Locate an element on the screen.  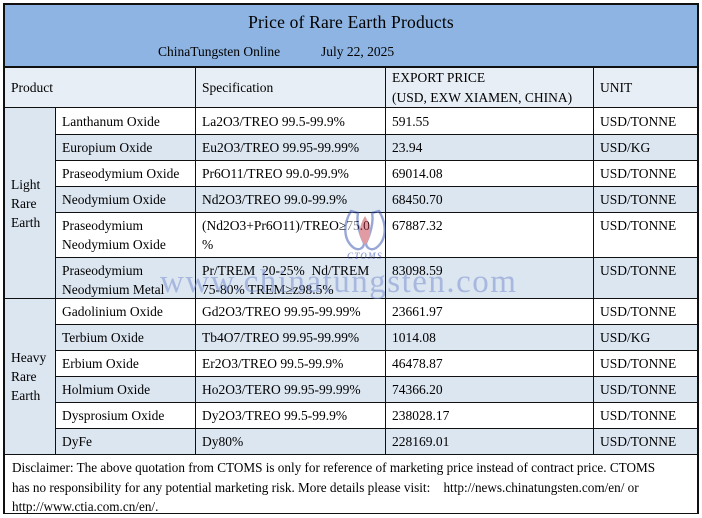
page-title: Price of Rare Earth Products is located at coordinates (351, 22).